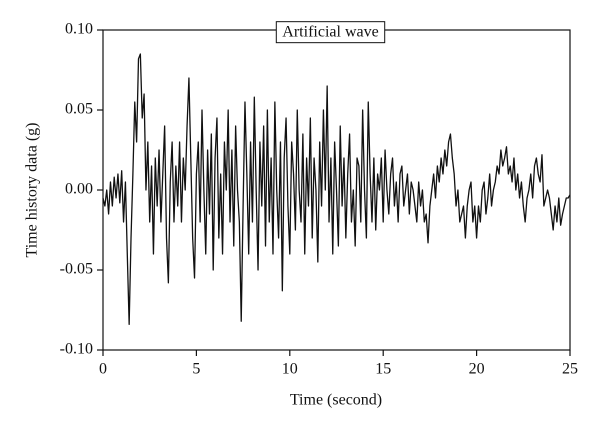 Image resolution: width=600 pixels, height=430 pixels. Describe the element at coordinates (570, 369) in the screenshot. I see `x-tick-label: 25` at that location.